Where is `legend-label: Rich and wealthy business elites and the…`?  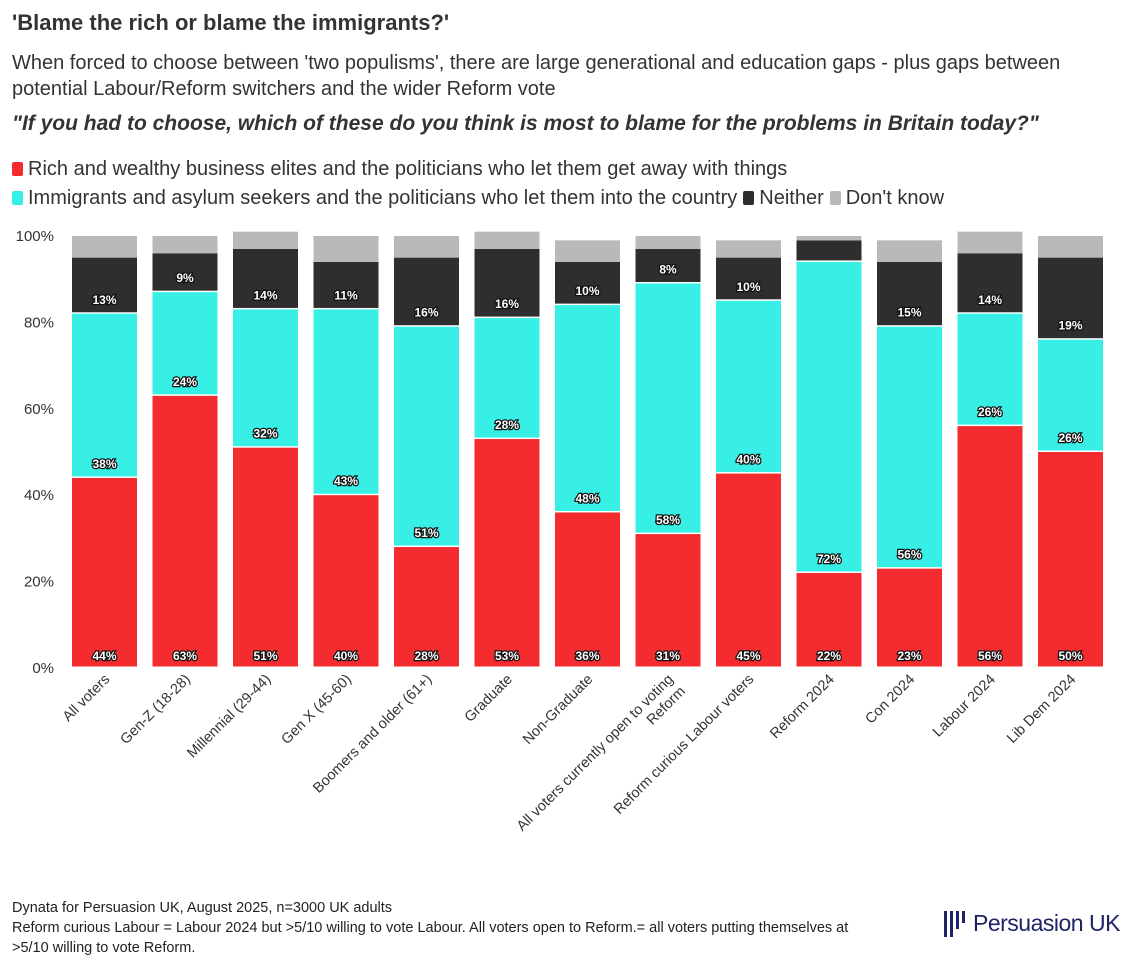 legend-label: Rich and wealthy business elites and the… is located at coordinates (408, 169).